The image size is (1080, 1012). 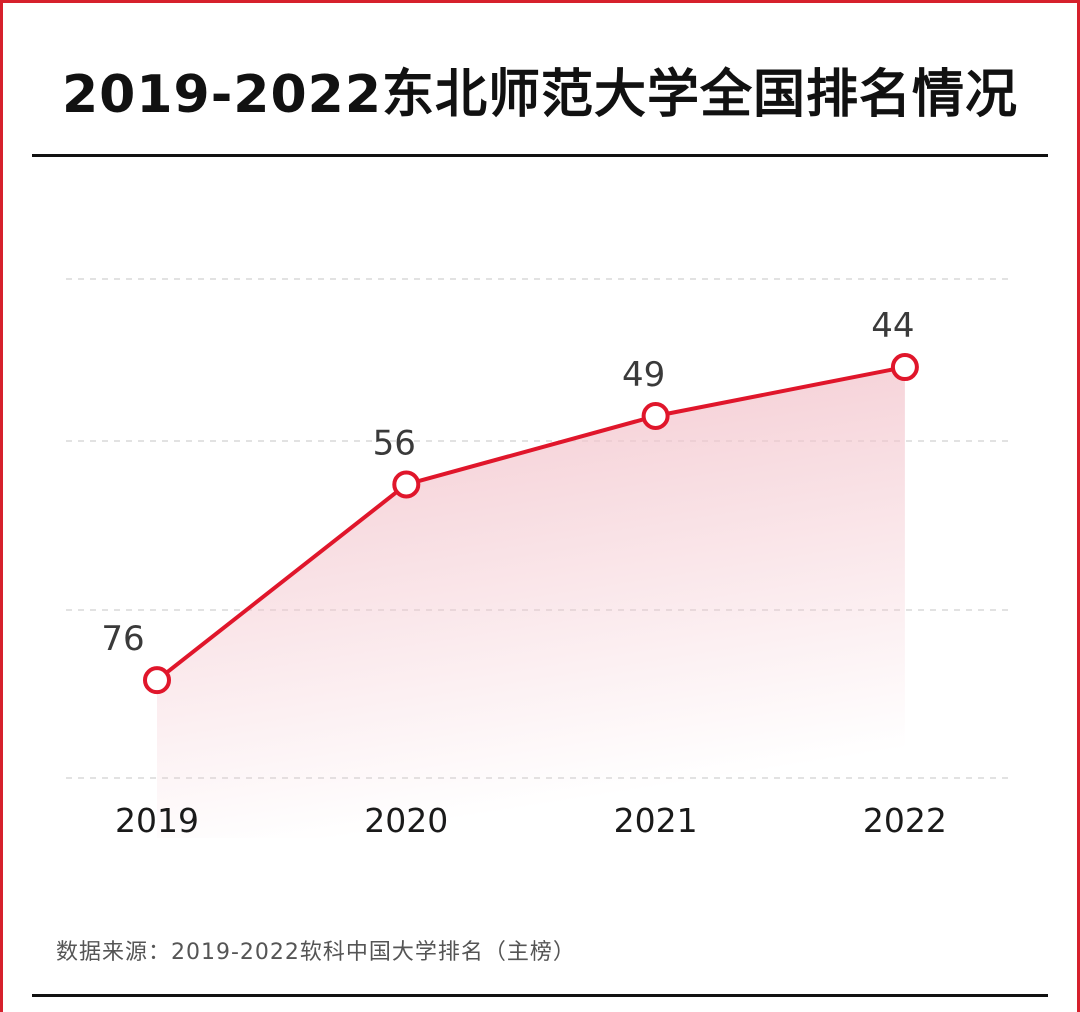 I want to click on data-label-2019: 76, so click(x=122, y=639).